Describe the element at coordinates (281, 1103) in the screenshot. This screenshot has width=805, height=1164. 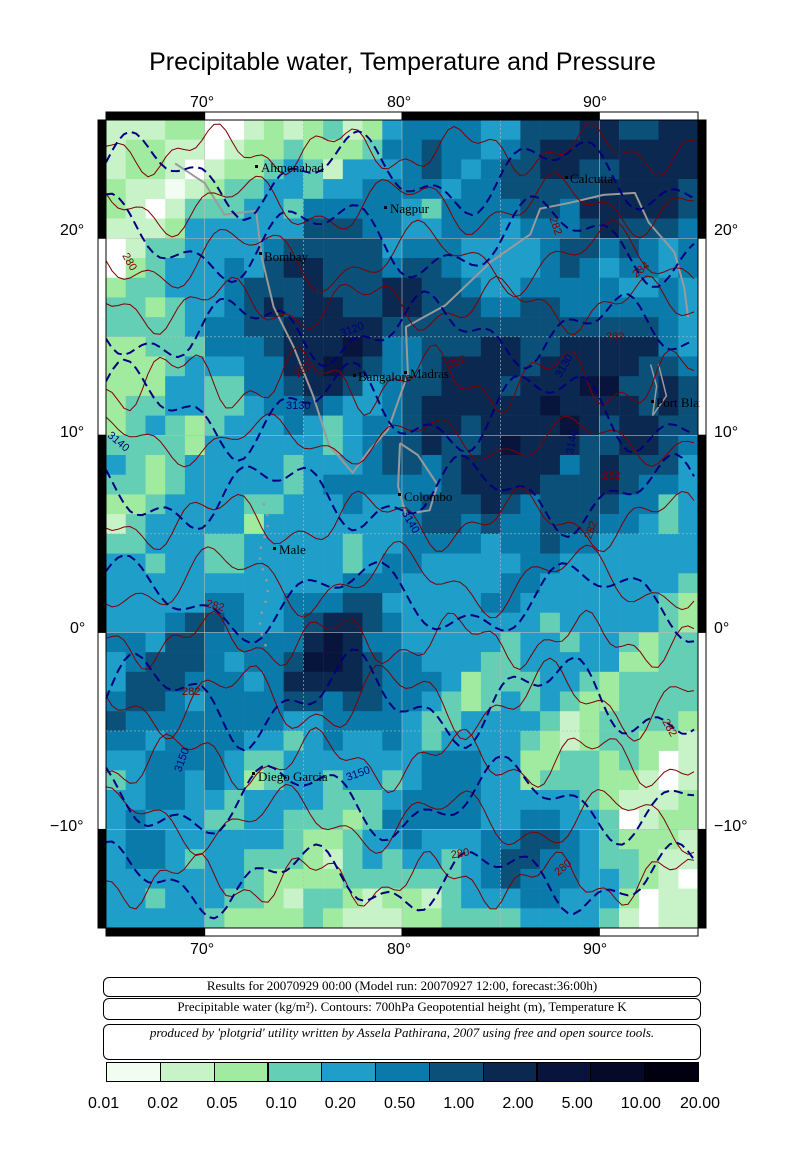
I see `colorbar-tick-label: 0.10` at that location.